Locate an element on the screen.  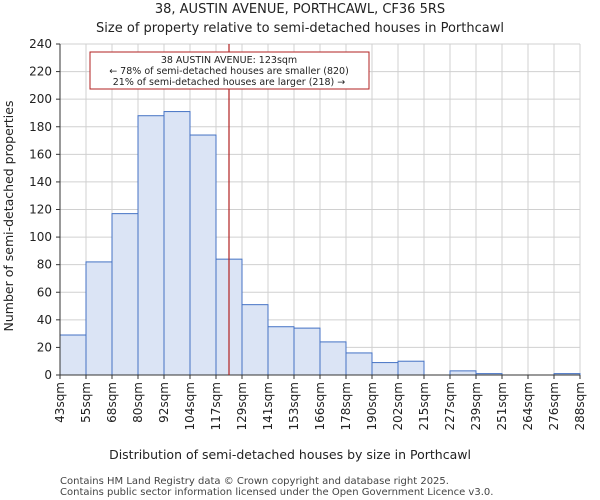
x-tick-label: 68sqm is located at coordinates (112, 402).